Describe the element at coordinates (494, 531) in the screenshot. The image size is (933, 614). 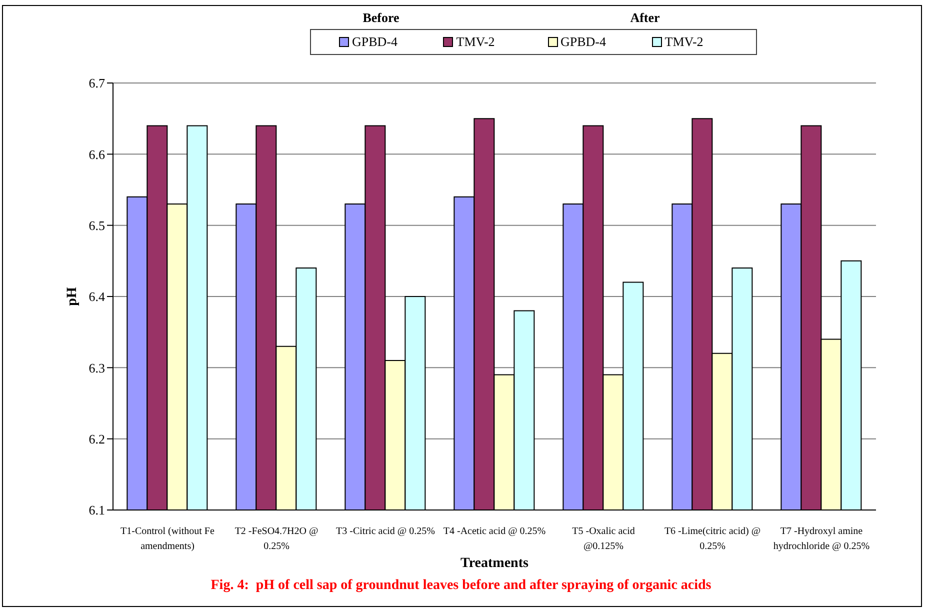
I see `x-tick-label: T4 -Acetic acid @ 0.25%` at that location.